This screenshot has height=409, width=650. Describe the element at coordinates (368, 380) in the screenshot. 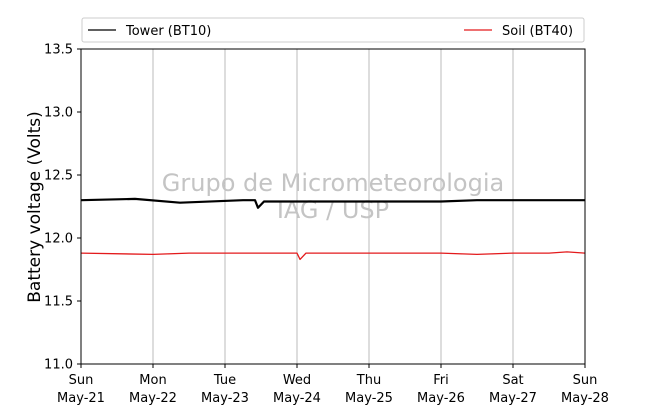

I see `x-tick-label-day: Thu` at that location.